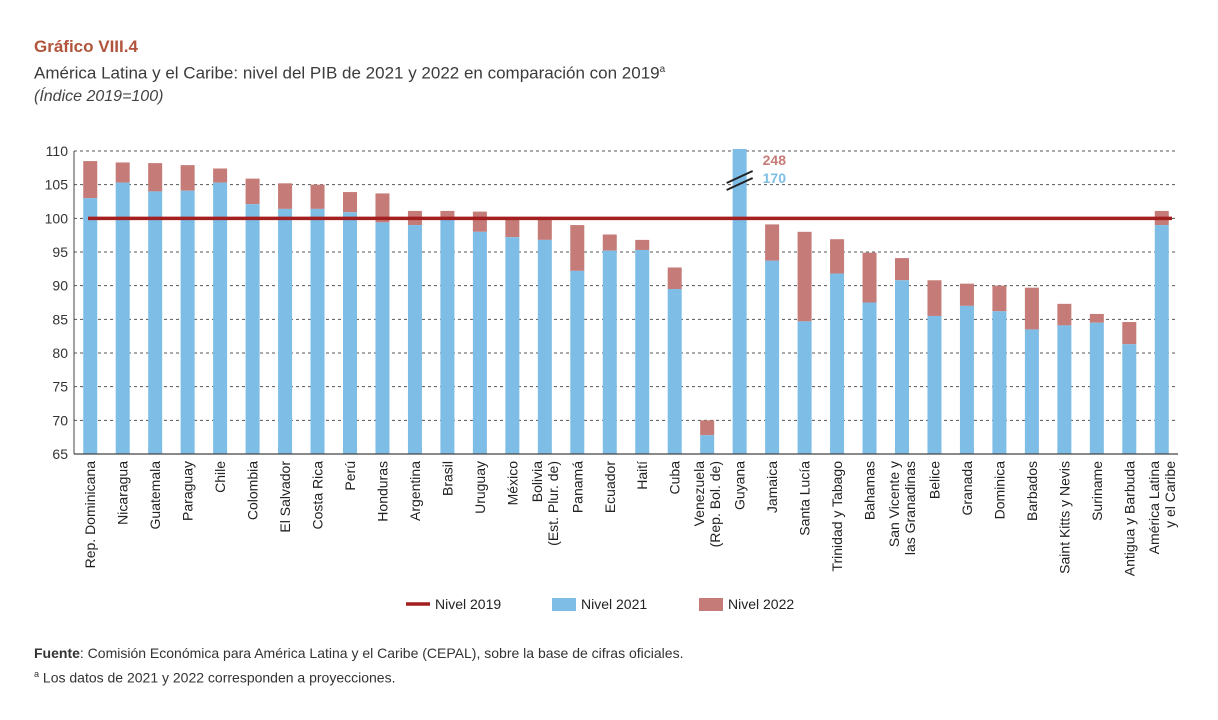  I want to click on x-tick-label-line: México, so click(512, 483).